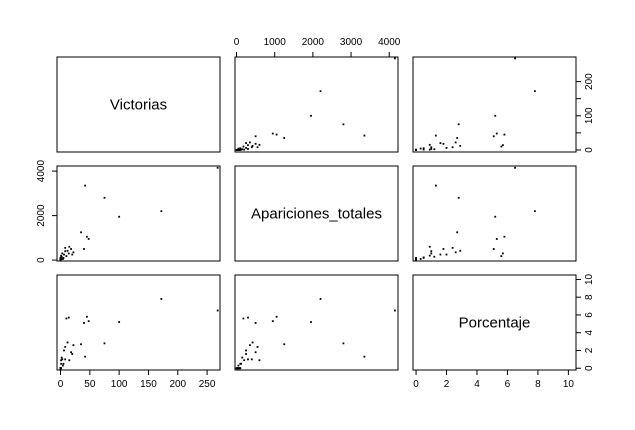 The image size is (635, 430). What do you see at coordinates (538, 384) in the screenshot?
I see `tick-label: 8` at bounding box center [538, 384].